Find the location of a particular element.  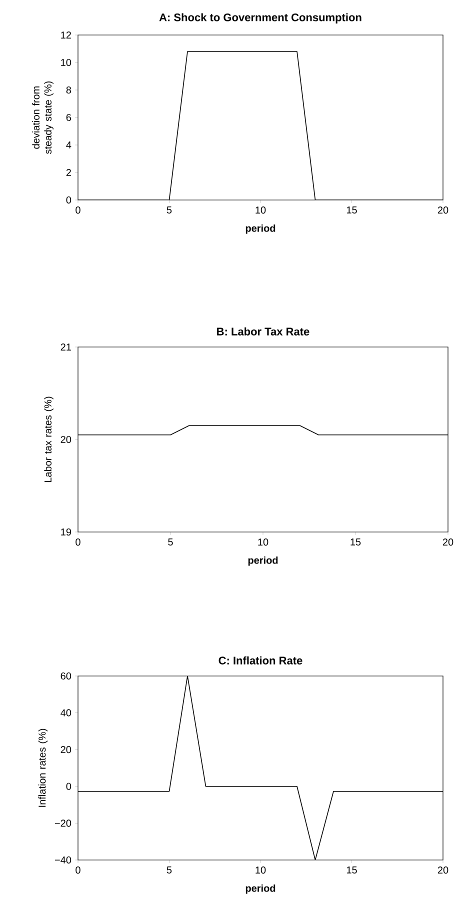

y-tick-label: 12 is located at coordinates (66, 35).